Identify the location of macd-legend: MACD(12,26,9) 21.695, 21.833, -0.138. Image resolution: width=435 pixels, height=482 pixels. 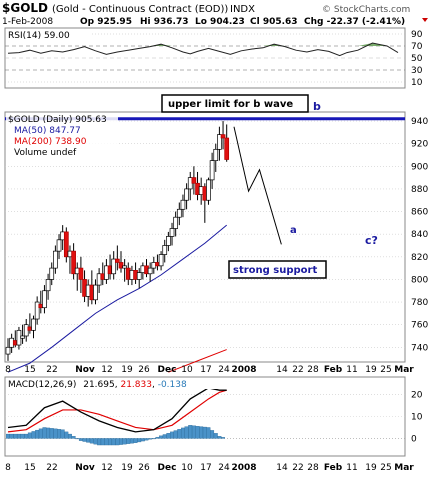
(97, 385).